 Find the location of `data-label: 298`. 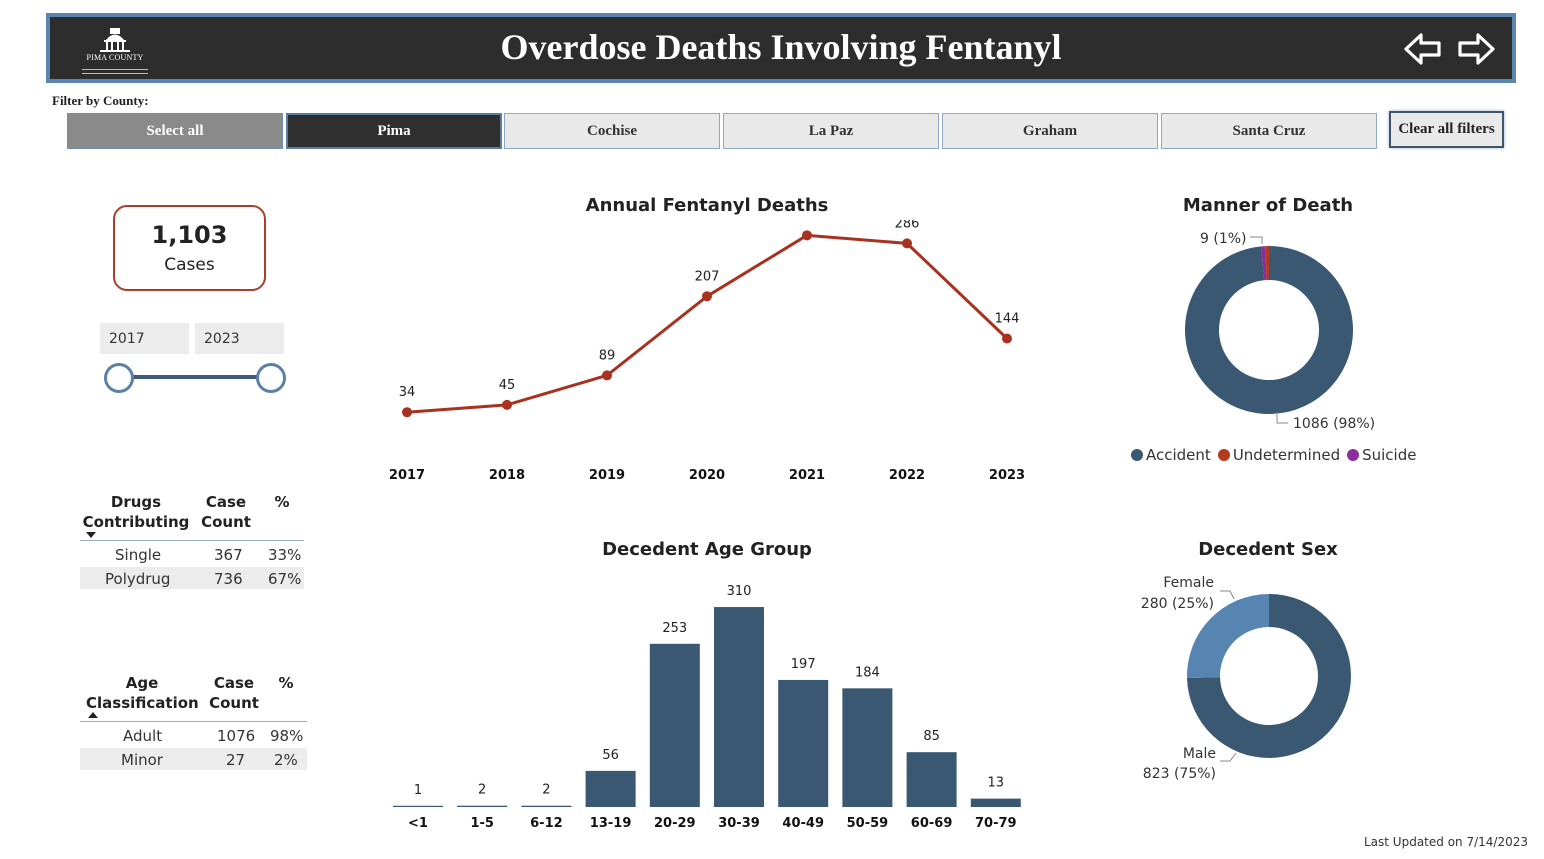

data-label: 298 is located at coordinates (807, 221).